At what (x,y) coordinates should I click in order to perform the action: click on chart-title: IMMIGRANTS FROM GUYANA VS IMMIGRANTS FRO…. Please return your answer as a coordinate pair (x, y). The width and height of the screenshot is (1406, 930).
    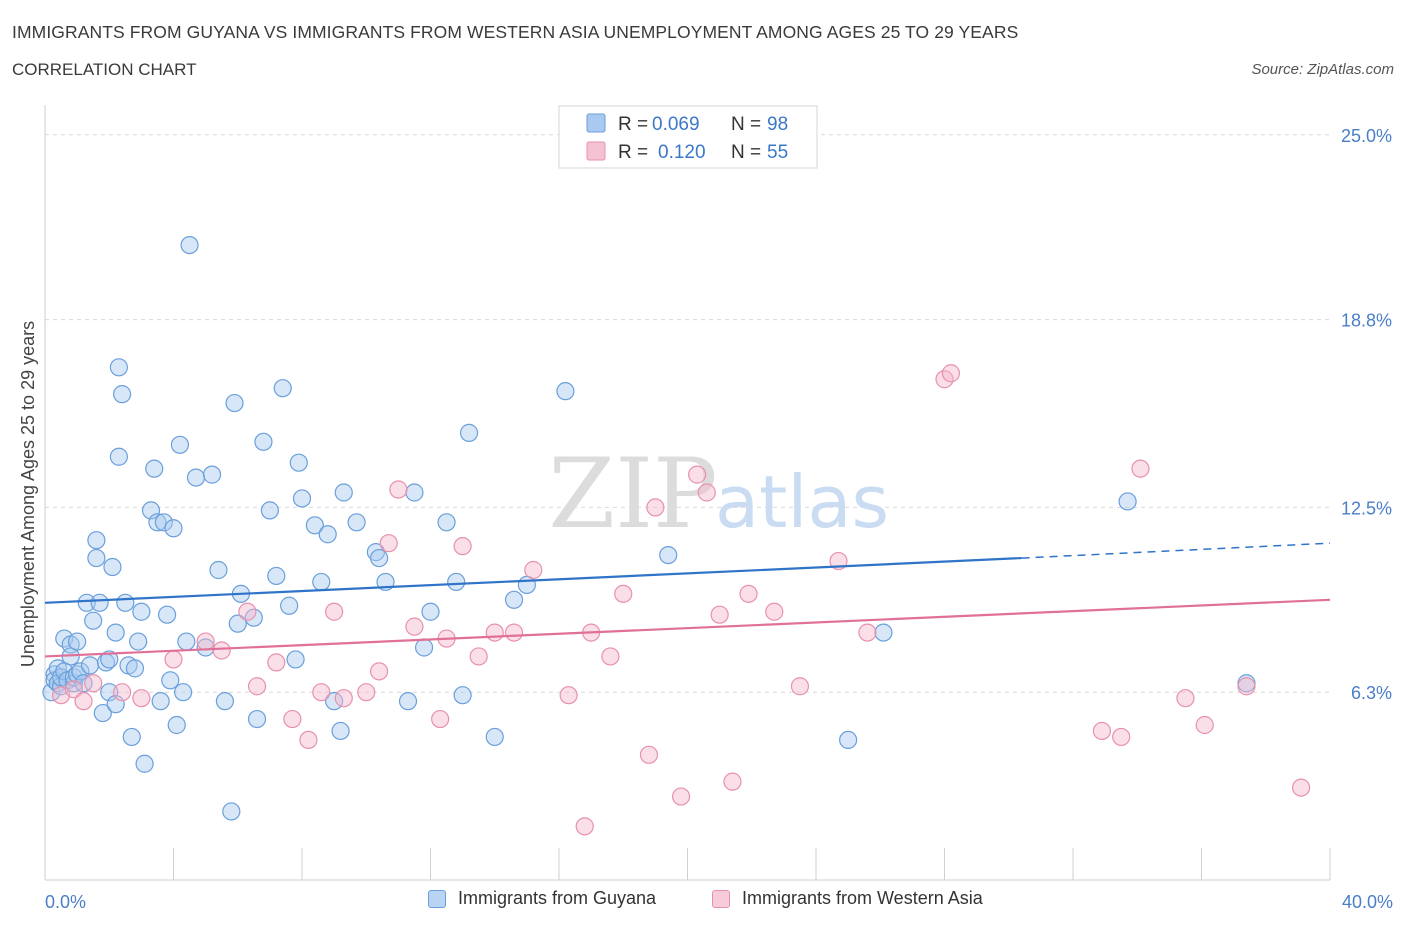
    Looking at the image, I should click on (515, 32).